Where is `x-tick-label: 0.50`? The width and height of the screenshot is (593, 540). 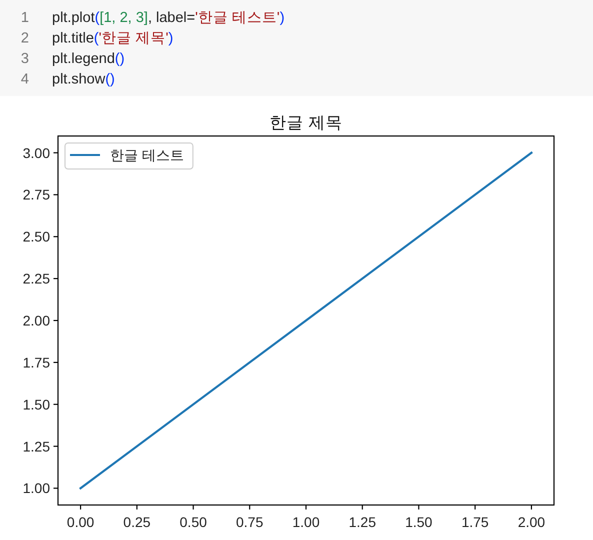 x-tick-label: 0.50 is located at coordinates (194, 522).